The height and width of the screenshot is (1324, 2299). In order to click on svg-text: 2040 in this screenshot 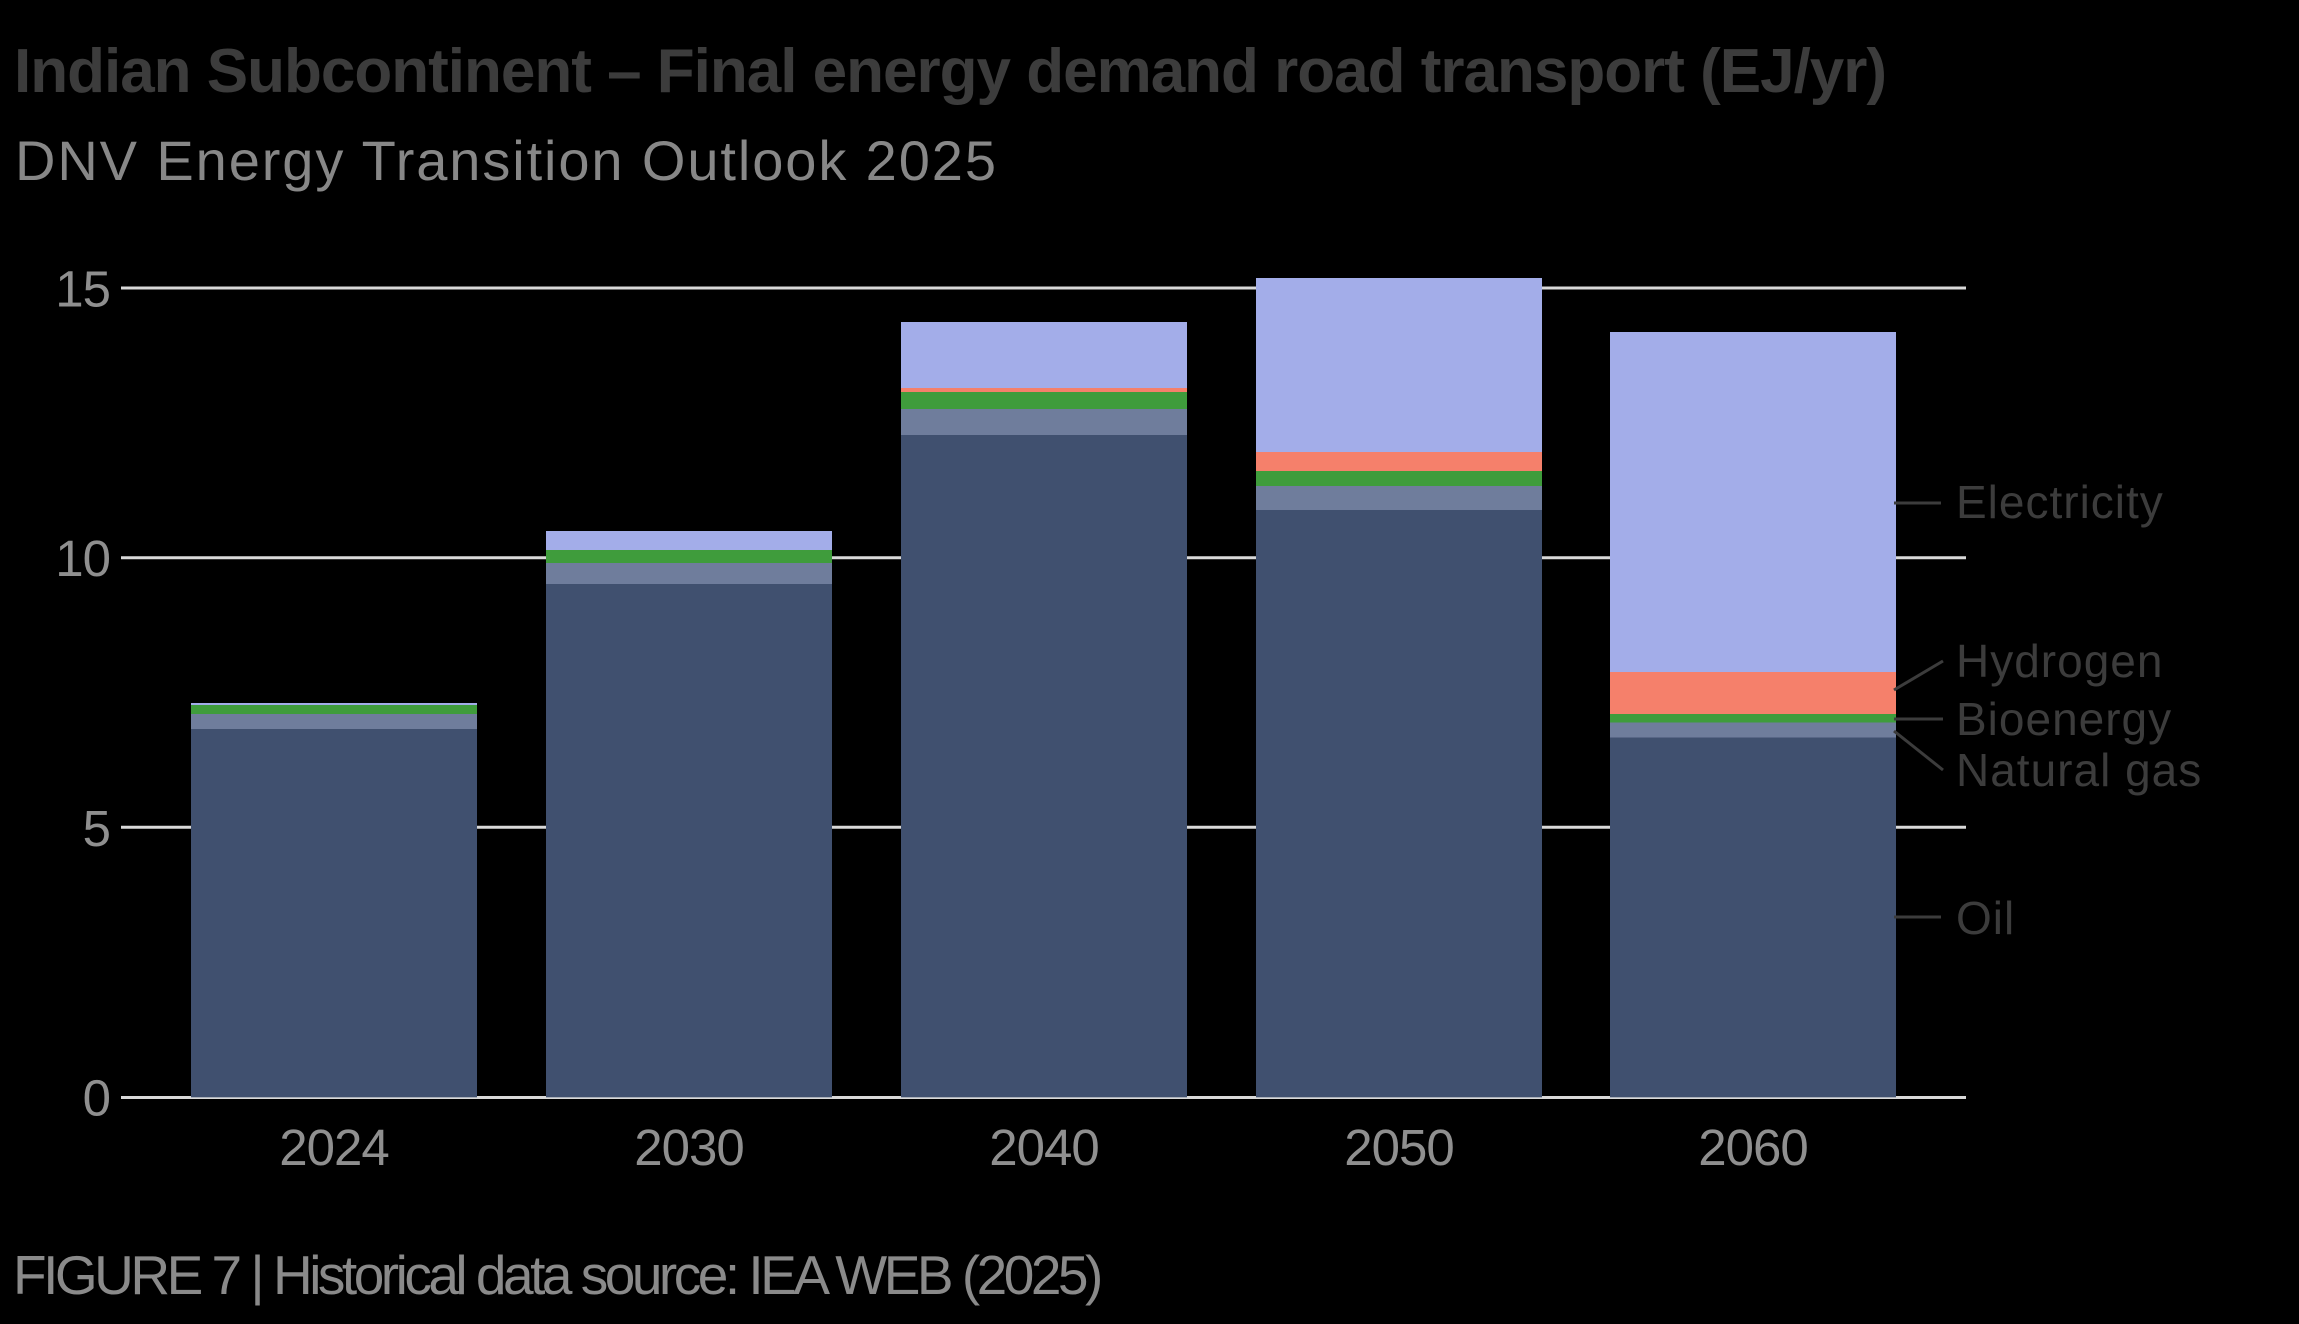, I will do `click(1043, 1147)`.